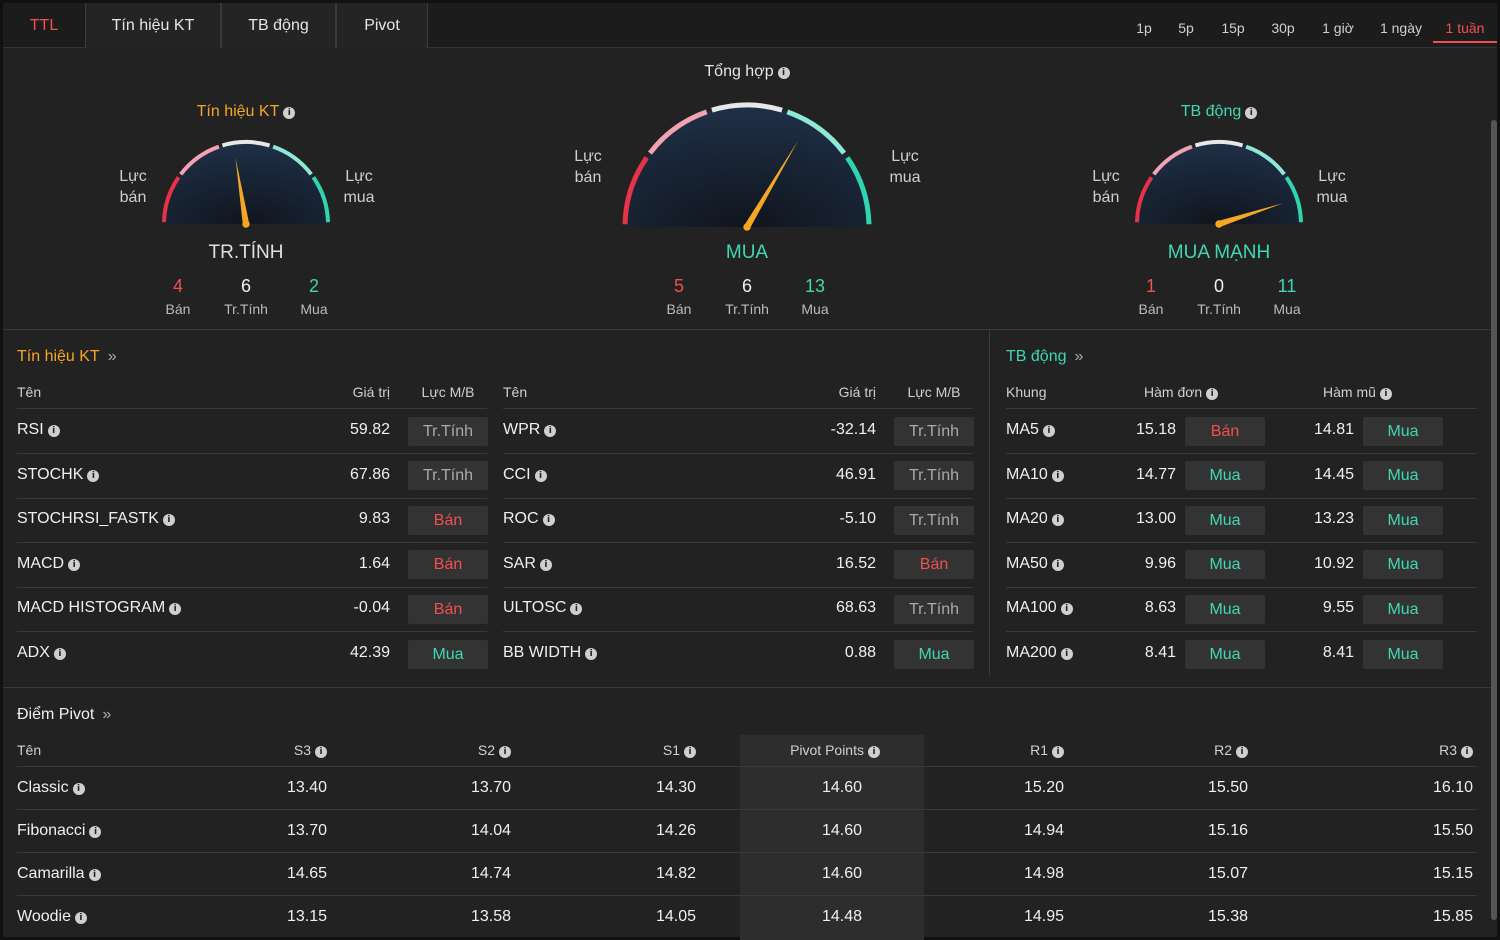 This screenshot has width=1500, height=940. Describe the element at coordinates (448, 392) in the screenshot. I see `col-header-signal: Lực M/B` at that location.